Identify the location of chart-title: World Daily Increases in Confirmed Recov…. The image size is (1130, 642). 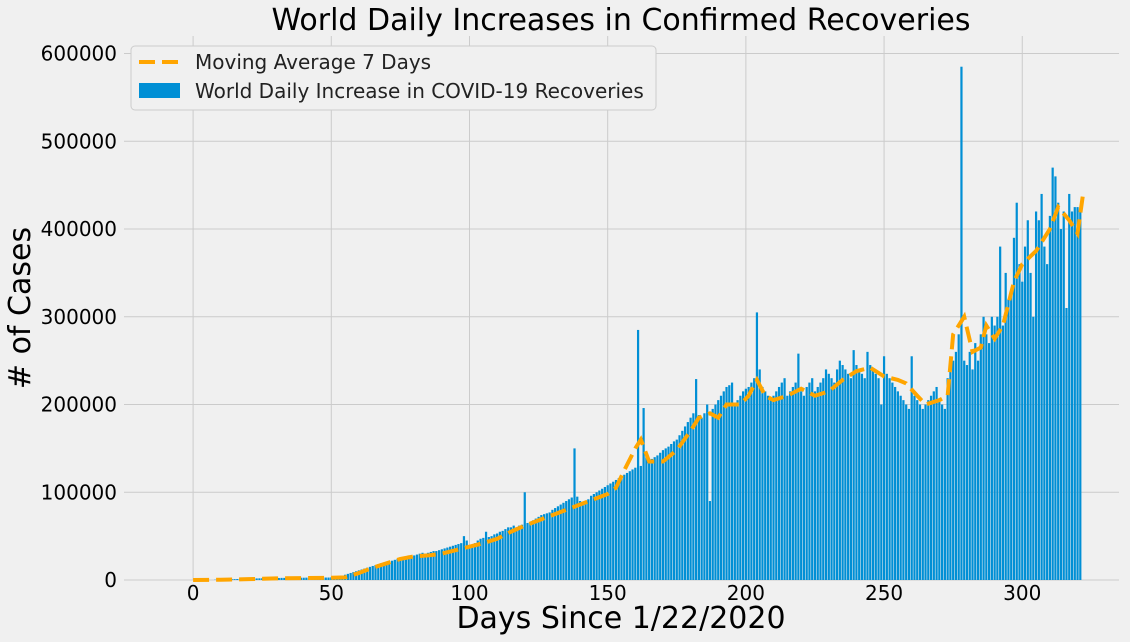
(620, 20).